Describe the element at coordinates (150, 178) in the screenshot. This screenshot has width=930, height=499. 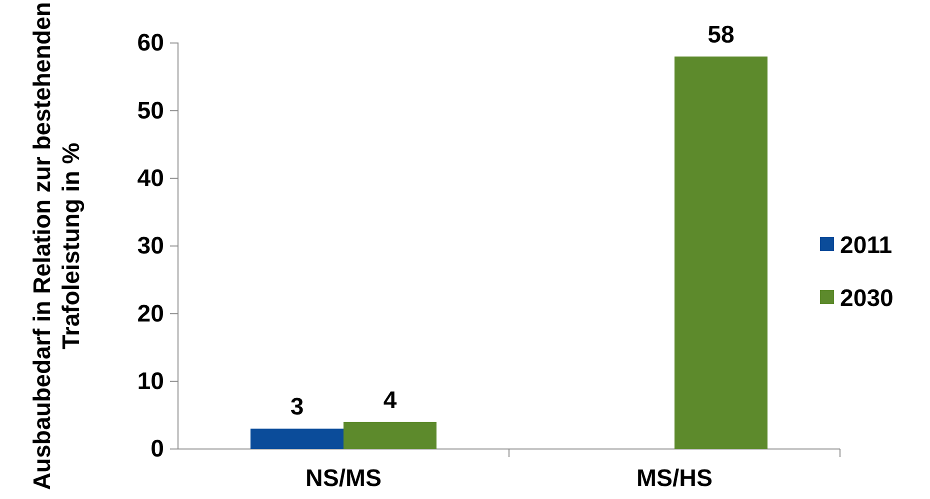
I see `y-tick-label: 40` at that location.